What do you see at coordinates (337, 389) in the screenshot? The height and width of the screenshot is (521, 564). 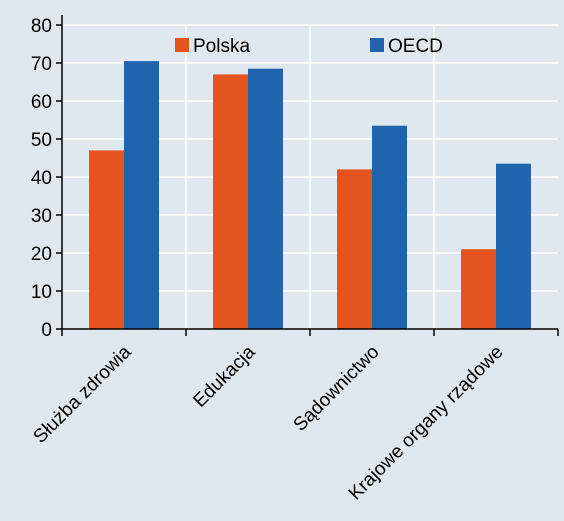 I see `x-tick-label: Sądownictwo` at bounding box center [337, 389].